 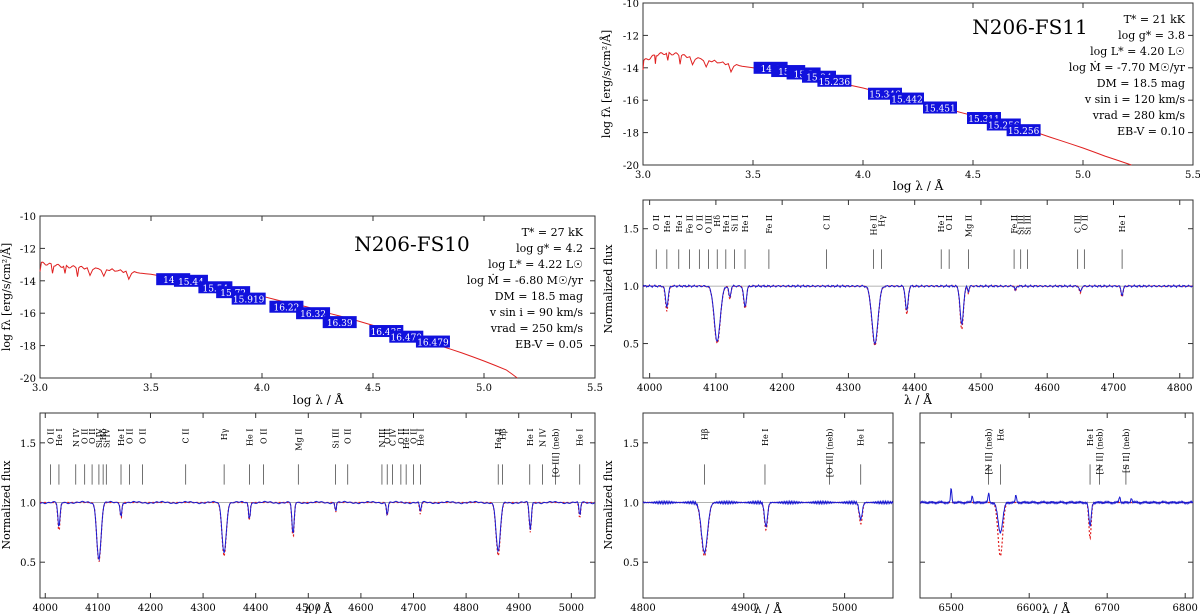 I want to click on spec-fs10-hbeta-xlabel: λ / Å, so click(x=768, y=608).